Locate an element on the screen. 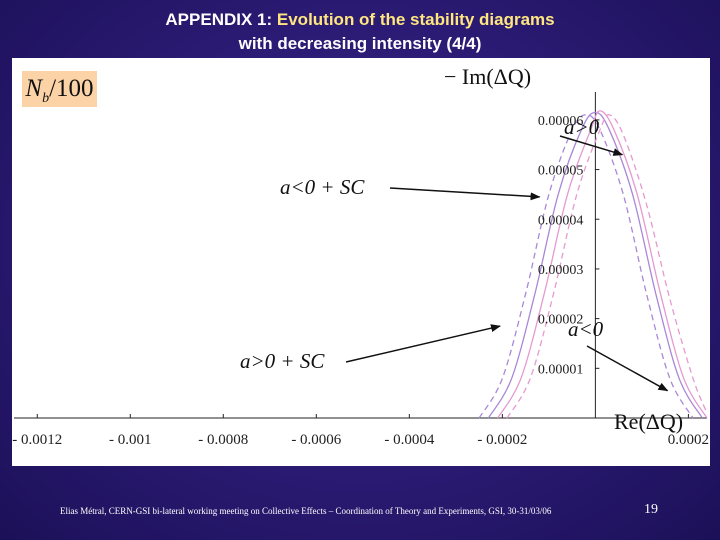 The width and height of the screenshot is (720, 540). x-axis-label-text: Re(ΔQ) is located at coordinates (648, 421).